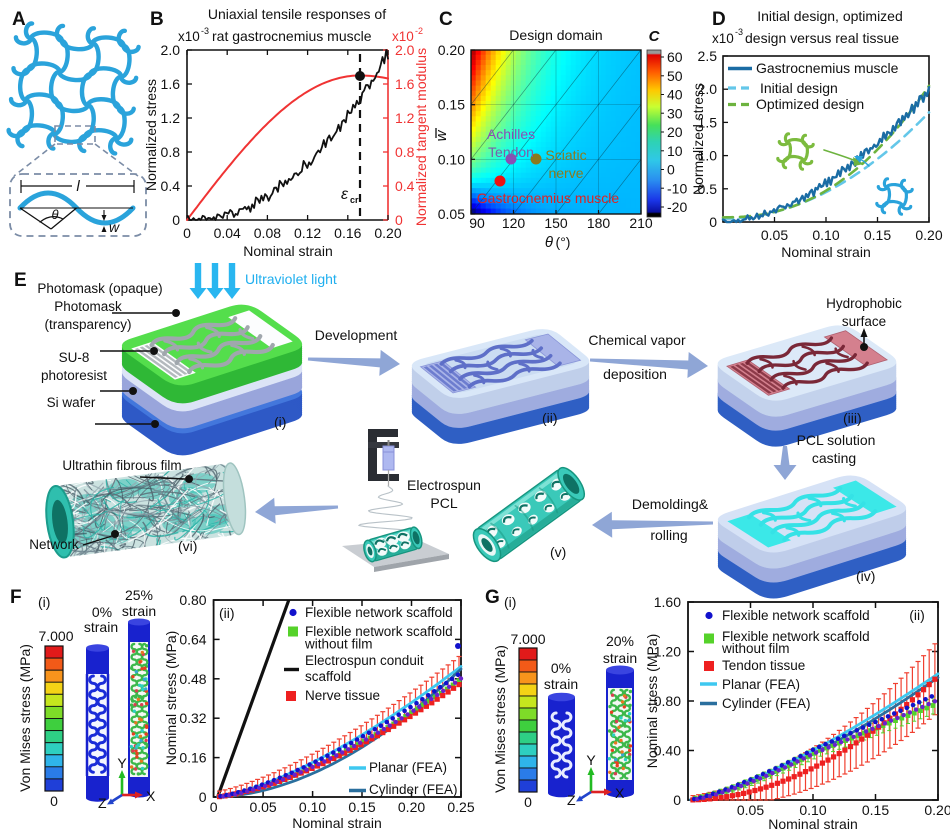 This screenshot has width=950, height=839. Describe the element at coordinates (556, 223) in the screenshot. I see `svg-text: 150` at that location.